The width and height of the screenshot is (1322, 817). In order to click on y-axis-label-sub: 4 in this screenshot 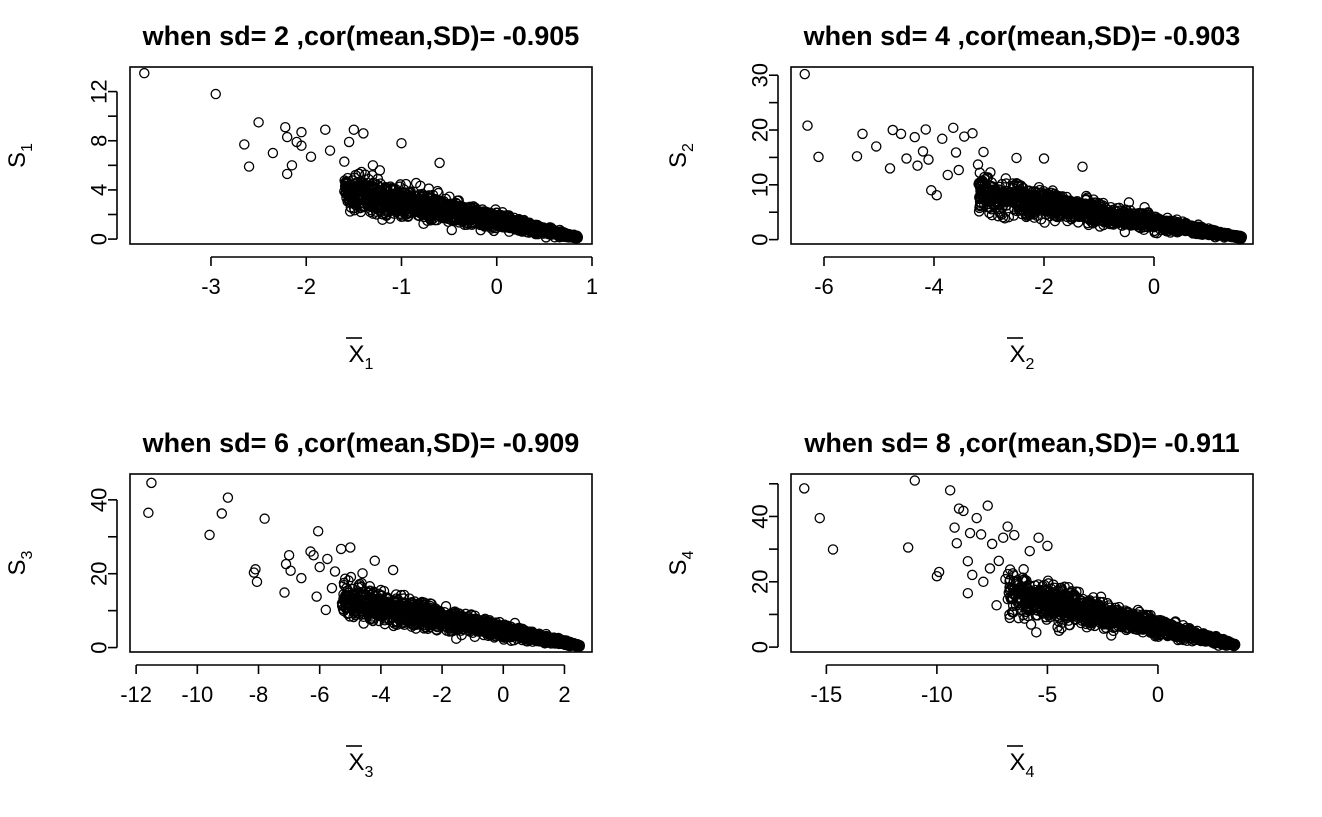, I will do `click(688, 554)`.